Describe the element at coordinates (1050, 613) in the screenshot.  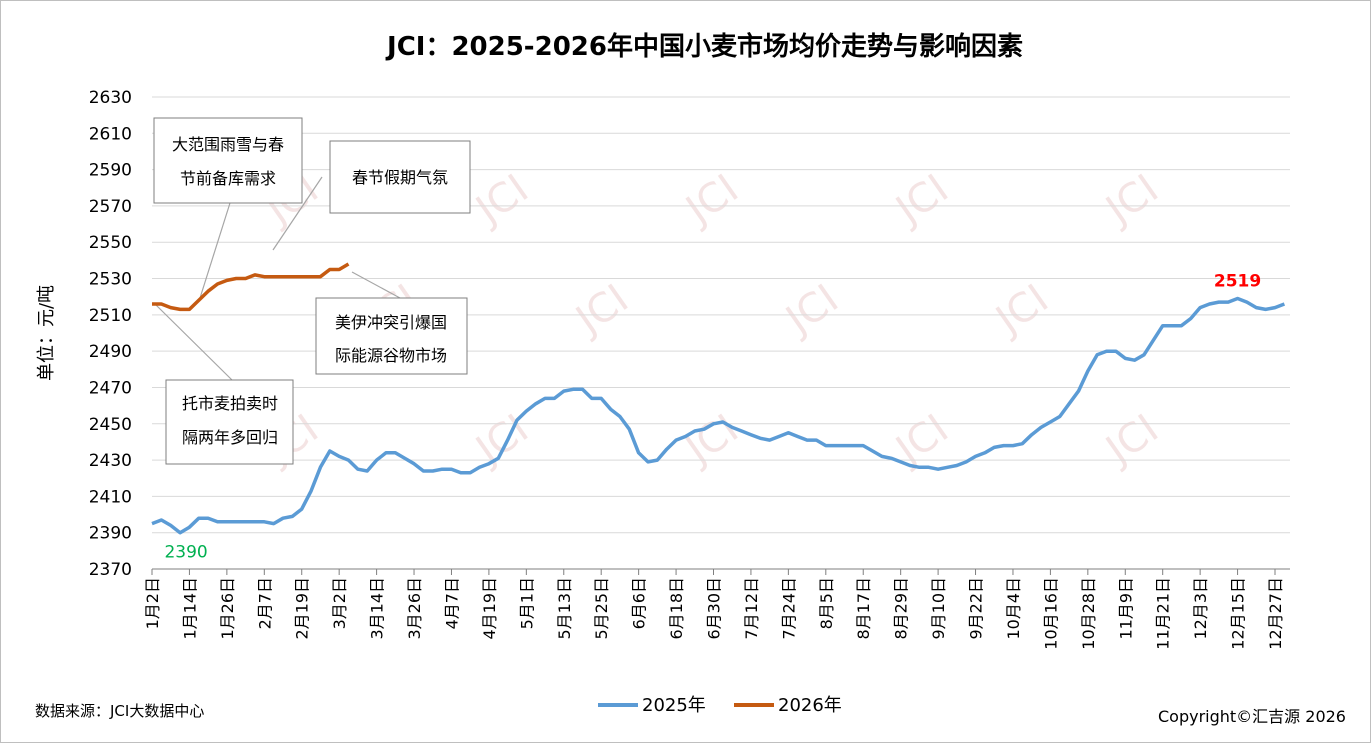
I see `x-tick-label: 10月16日` at that location.